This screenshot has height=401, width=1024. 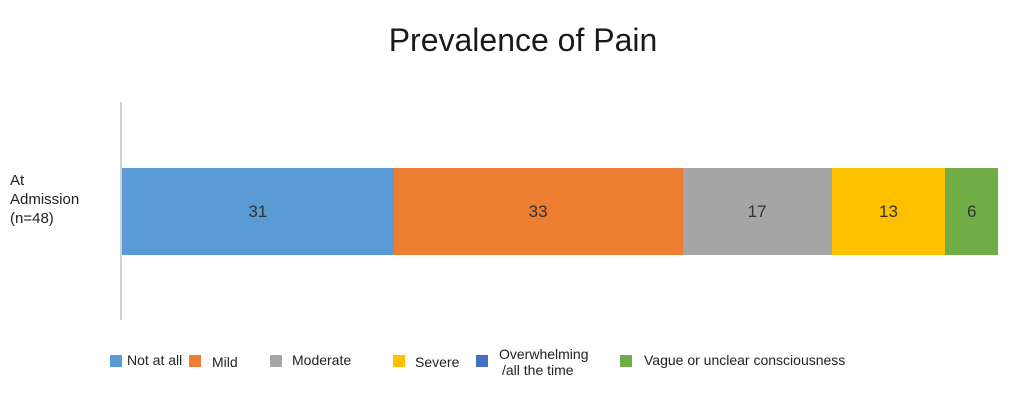 I want to click on category-label-line-1: At, so click(x=17, y=180).